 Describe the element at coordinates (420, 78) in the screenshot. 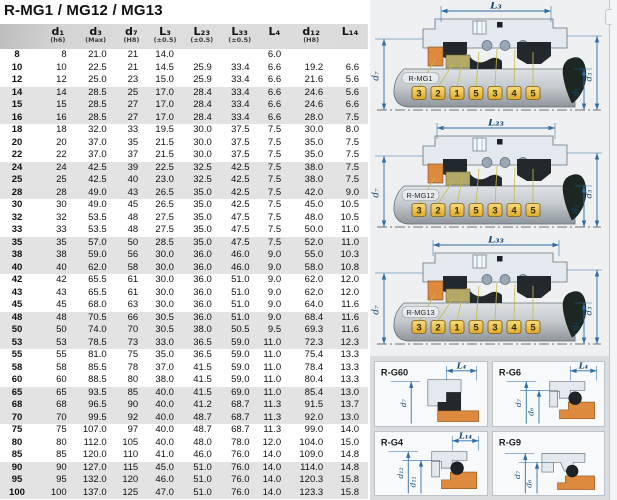

I see `diagram-name-label: R-MG1` at that location.